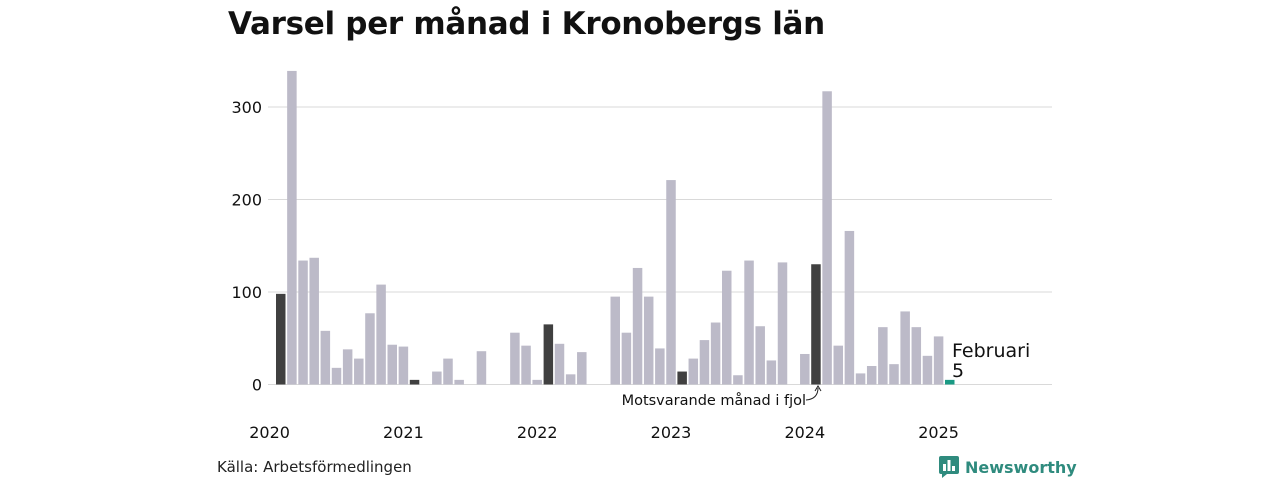  Describe the element at coordinates (714, 400) in the screenshot. I see `previous-year-label: Motsvarande månad i fjol` at that location.